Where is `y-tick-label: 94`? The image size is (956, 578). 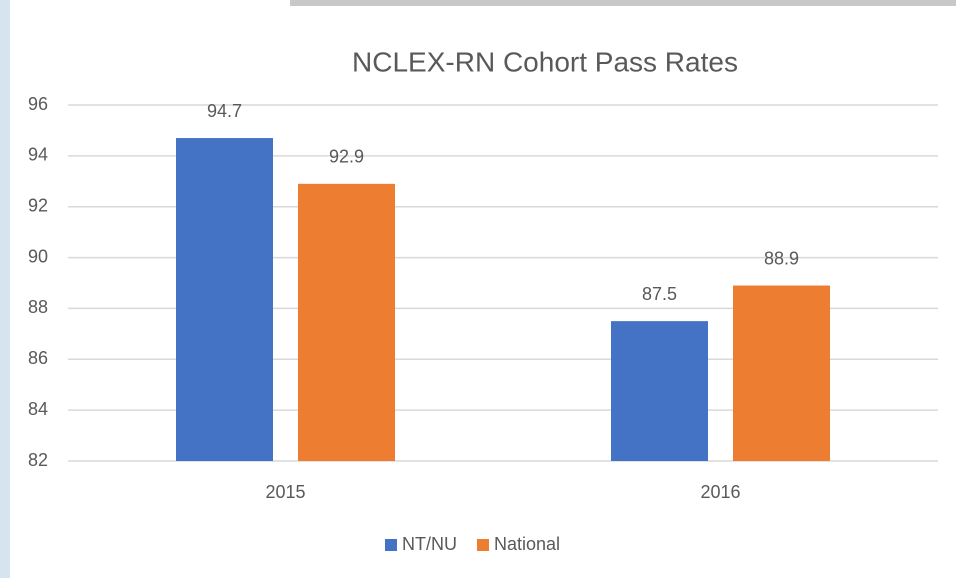 y-tick-label: 94 is located at coordinates (38, 155).